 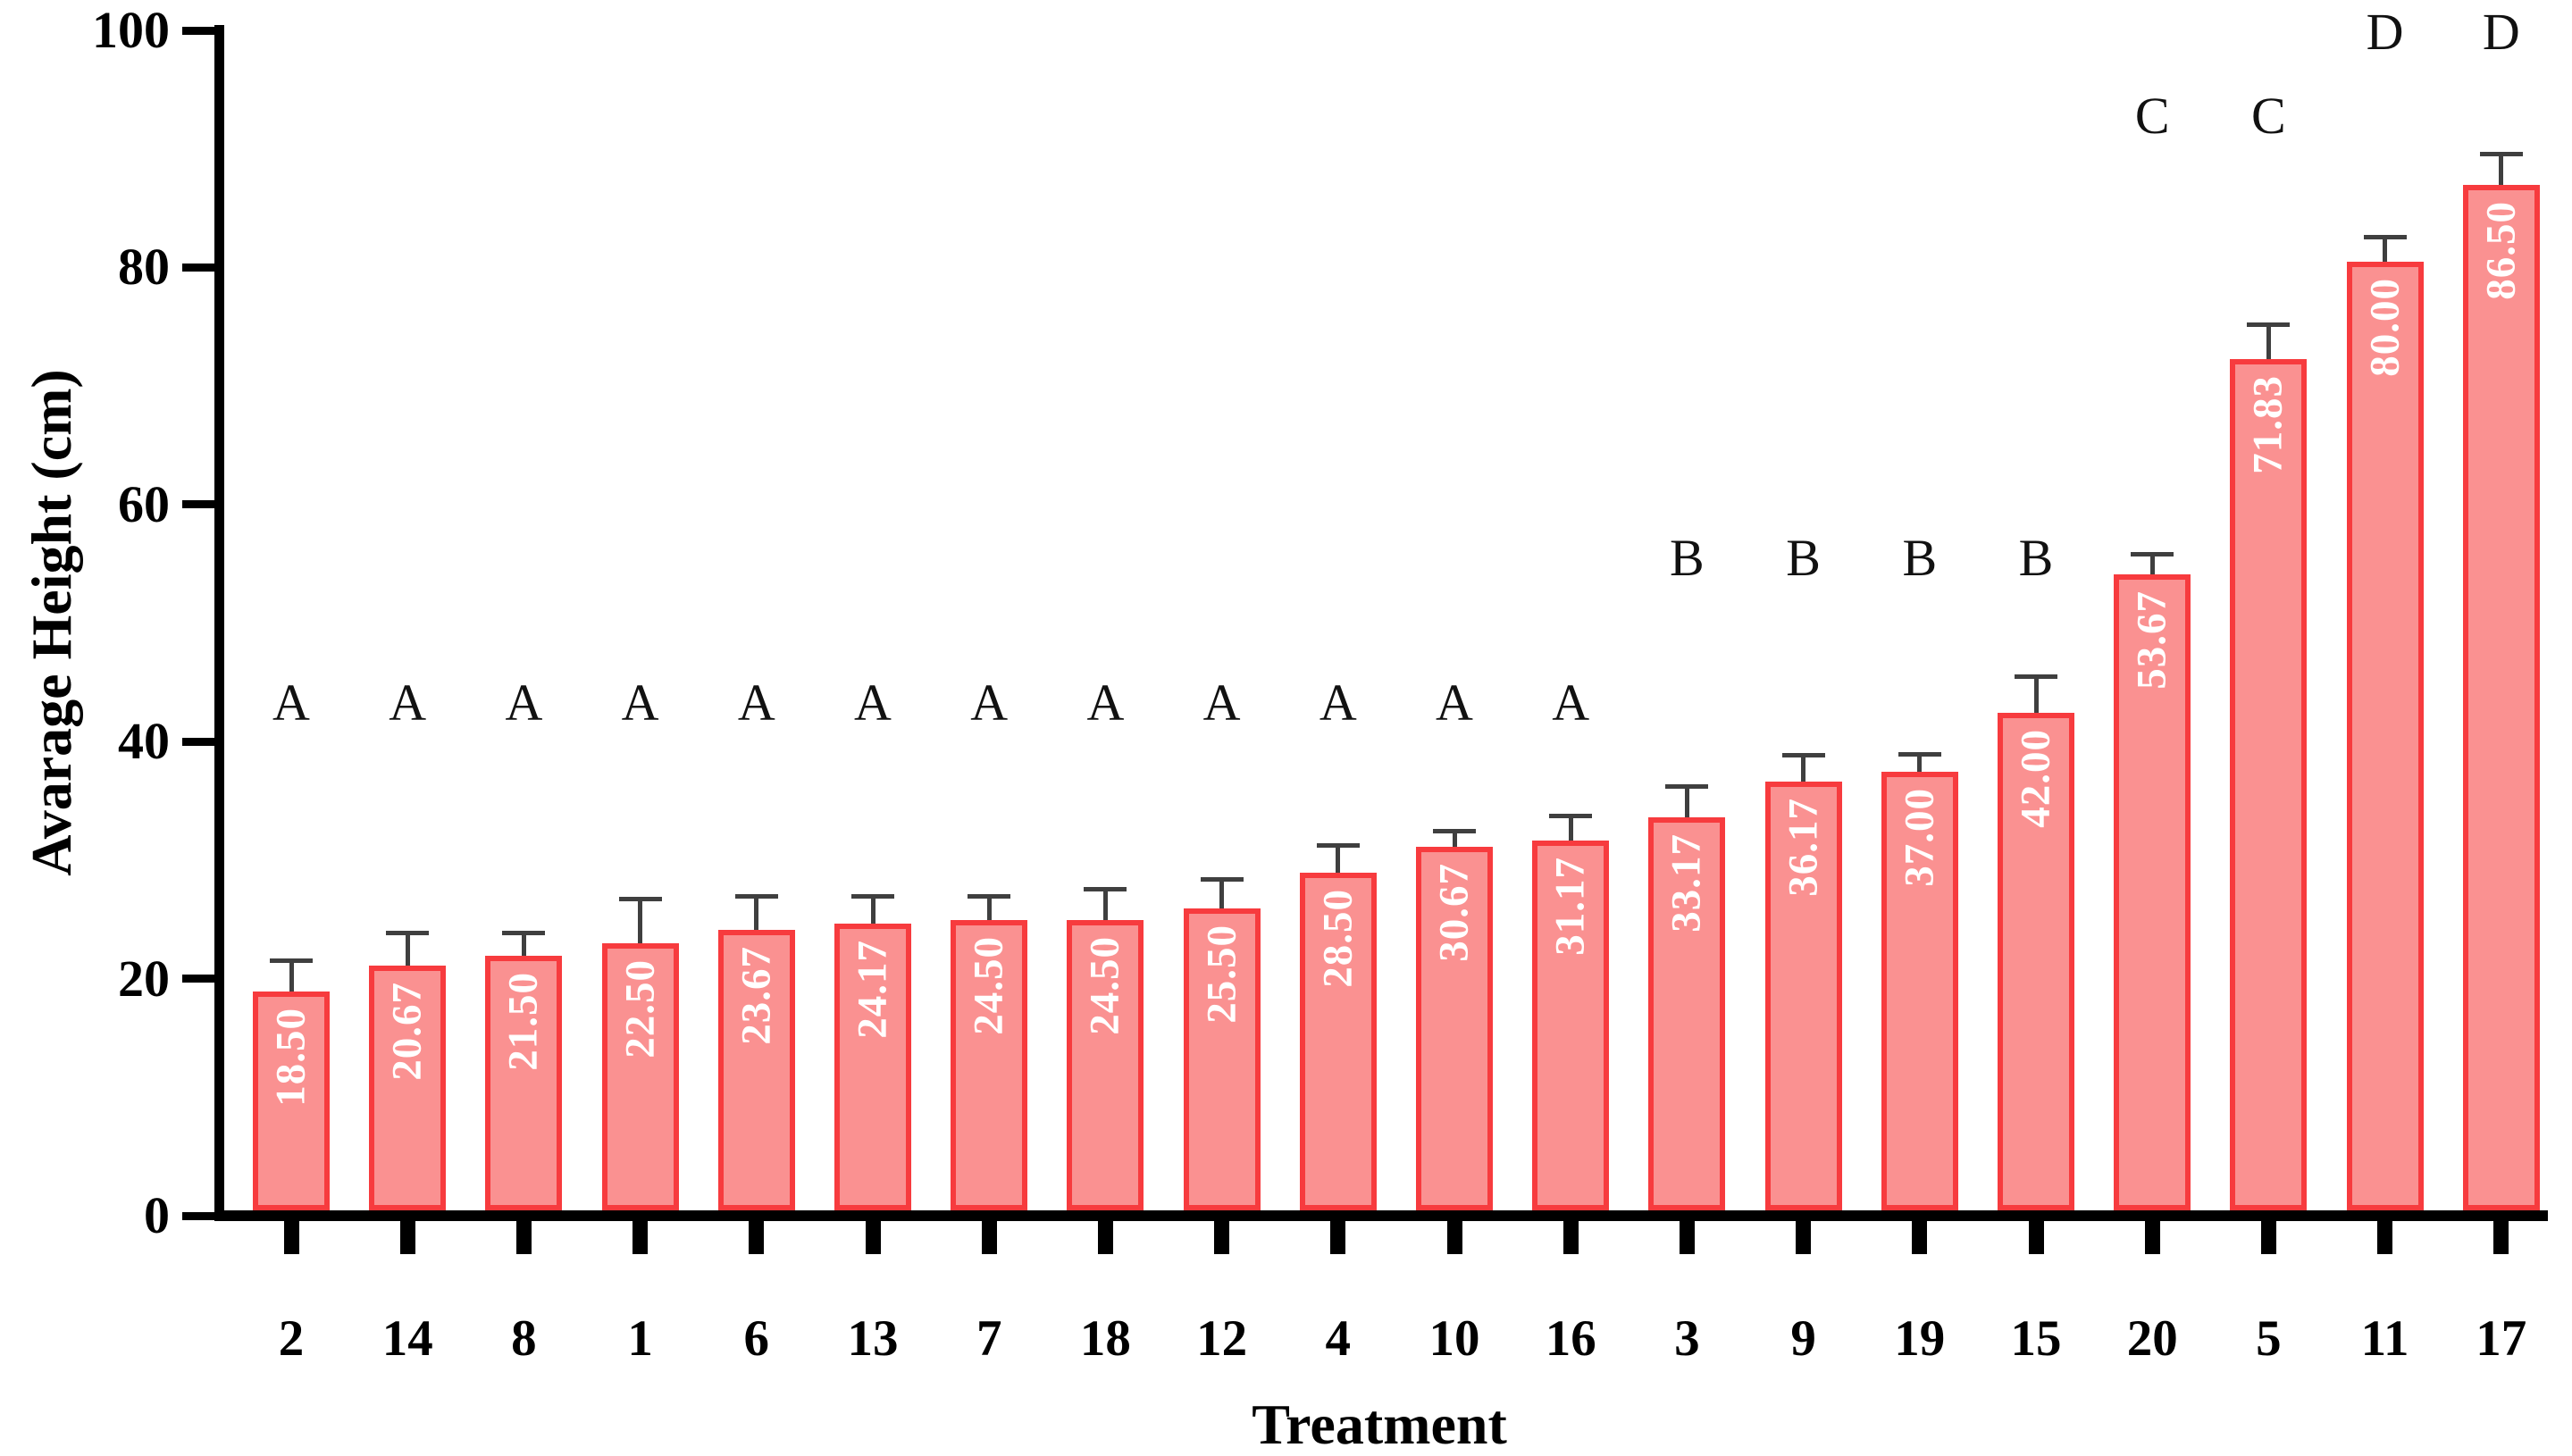 What do you see at coordinates (1919, 991) in the screenshot?
I see `bar: 37.00` at bounding box center [1919, 991].